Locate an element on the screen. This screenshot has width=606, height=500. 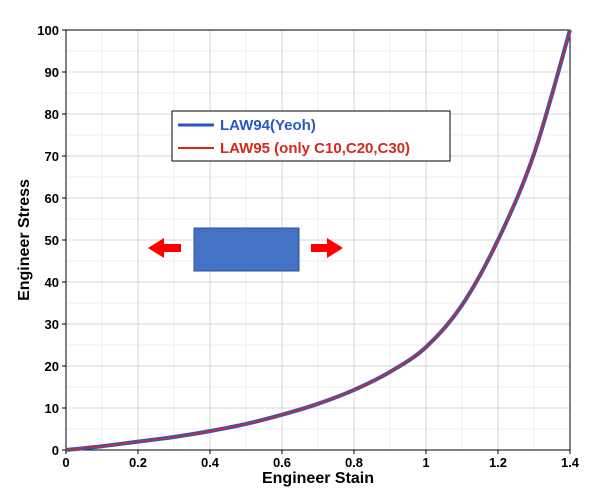
y-tick-label: 60 is located at coordinates (52, 198).